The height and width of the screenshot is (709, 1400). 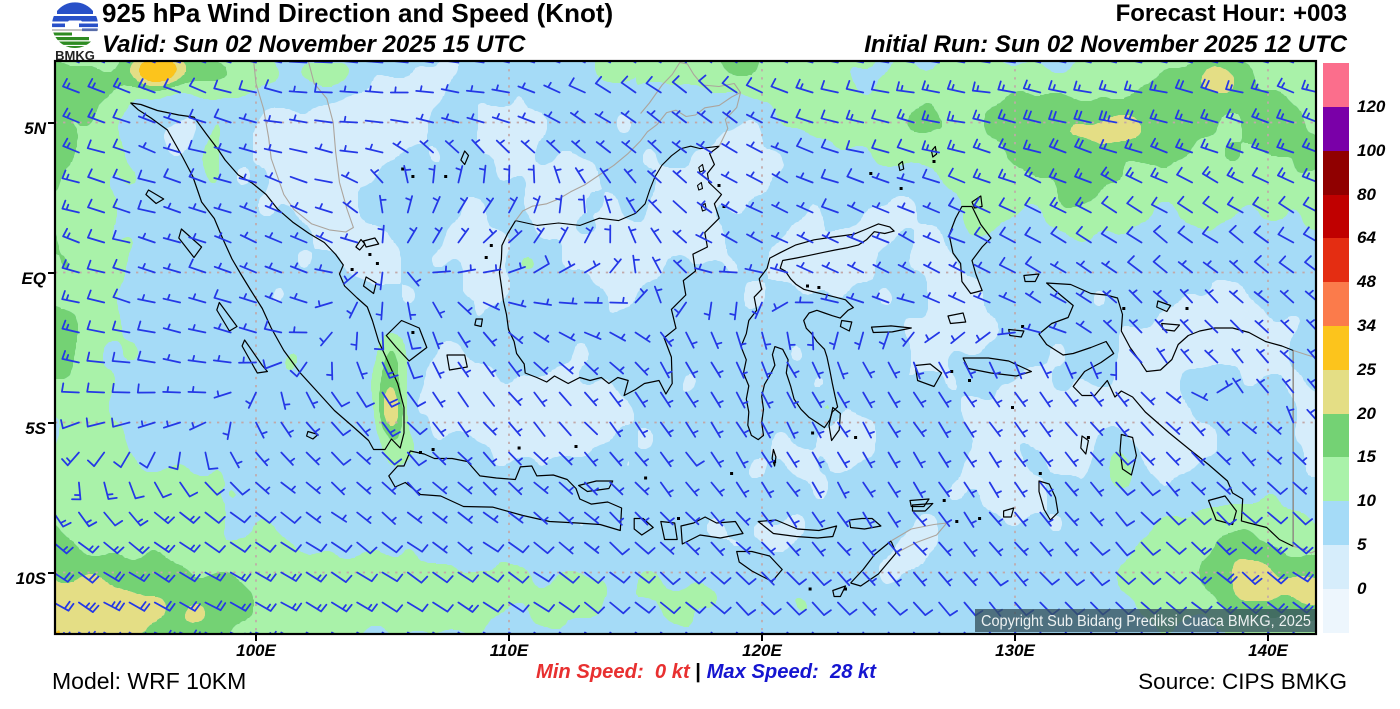 I want to click on svg-text: BMKG, so click(x=75, y=54).